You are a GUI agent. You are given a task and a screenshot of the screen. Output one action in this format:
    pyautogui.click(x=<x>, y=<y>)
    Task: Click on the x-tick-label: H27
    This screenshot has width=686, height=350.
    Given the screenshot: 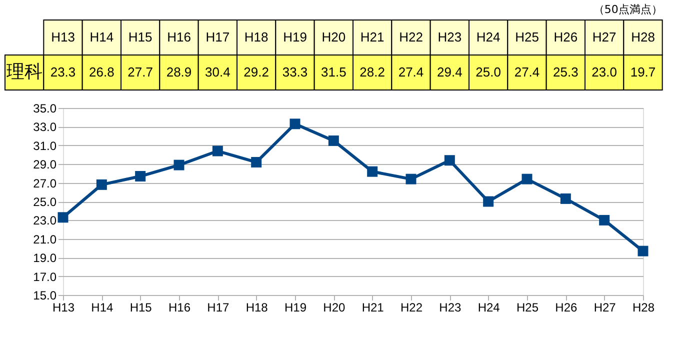 What is the action you would take?
    pyautogui.click(x=605, y=307)
    